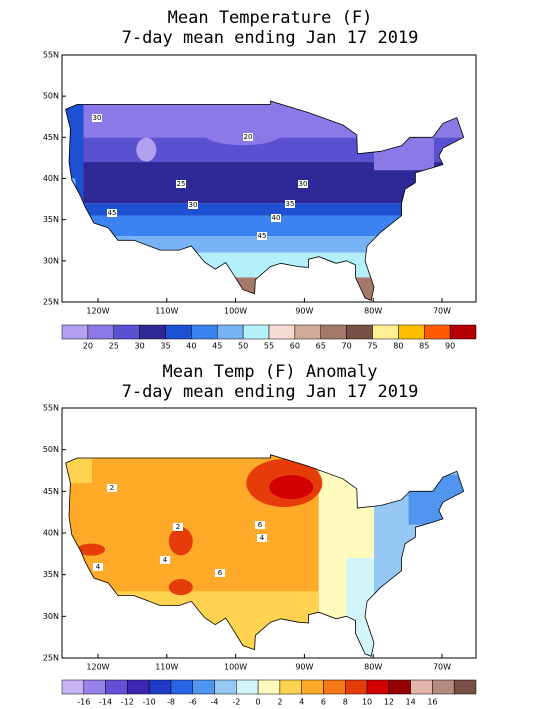 The height and width of the screenshot is (709, 540). I want to click on colorbar-label: 35, so click(165, 346).